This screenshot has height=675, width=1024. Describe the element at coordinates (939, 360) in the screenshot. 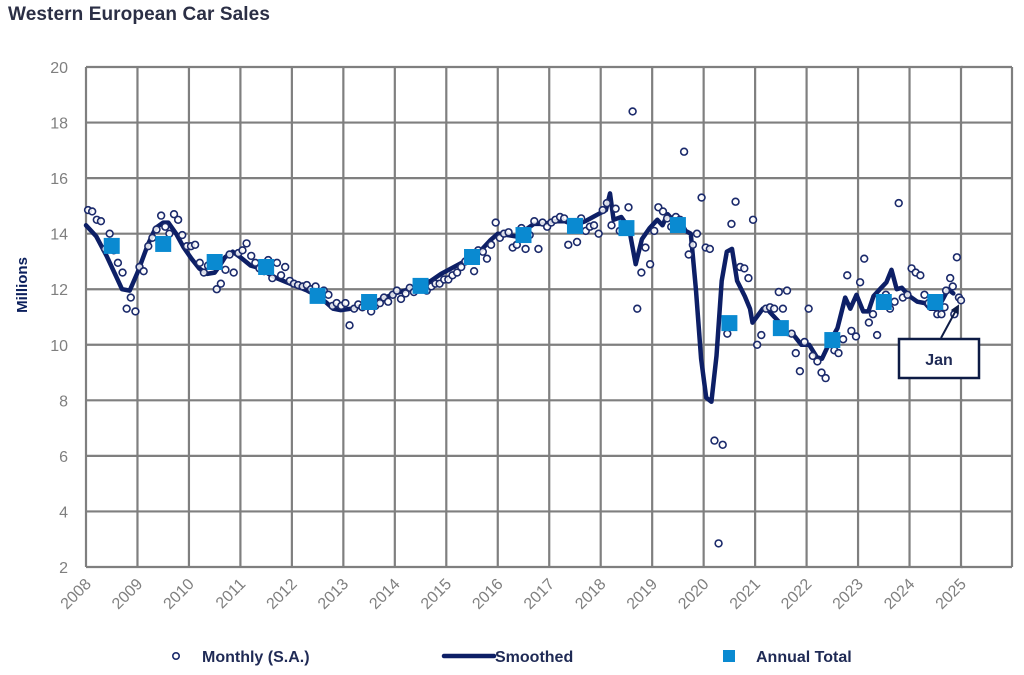

I see `annotation-text: Jan` at that location.